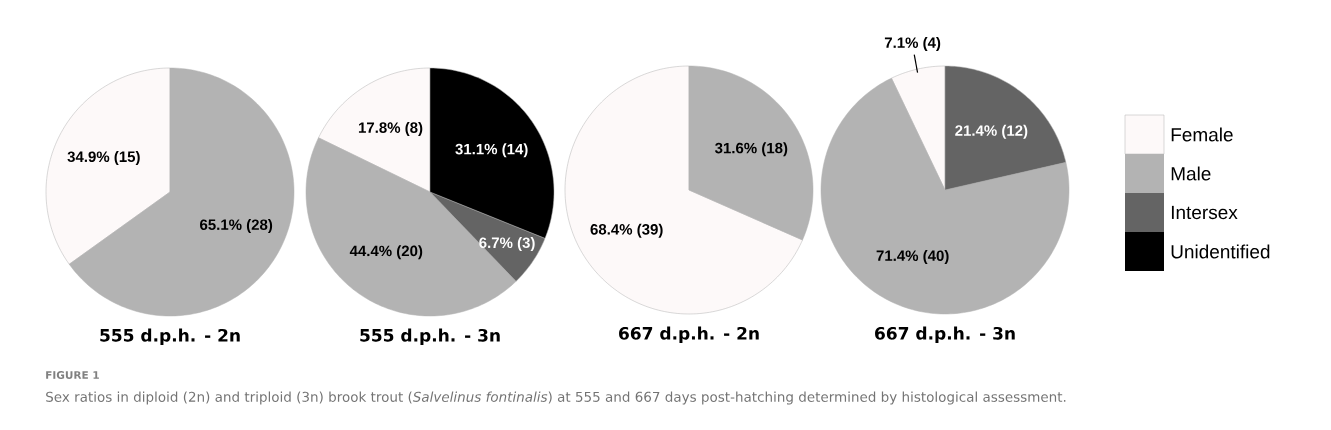  I want to click on data-label: 31.1% (14), so click(491, 150).